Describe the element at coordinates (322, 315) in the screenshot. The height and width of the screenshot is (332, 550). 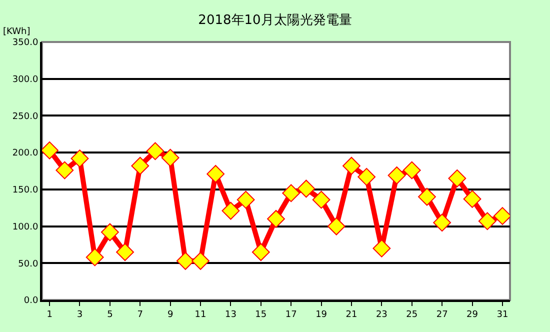
I see `x-tick-label: 19` at that location.